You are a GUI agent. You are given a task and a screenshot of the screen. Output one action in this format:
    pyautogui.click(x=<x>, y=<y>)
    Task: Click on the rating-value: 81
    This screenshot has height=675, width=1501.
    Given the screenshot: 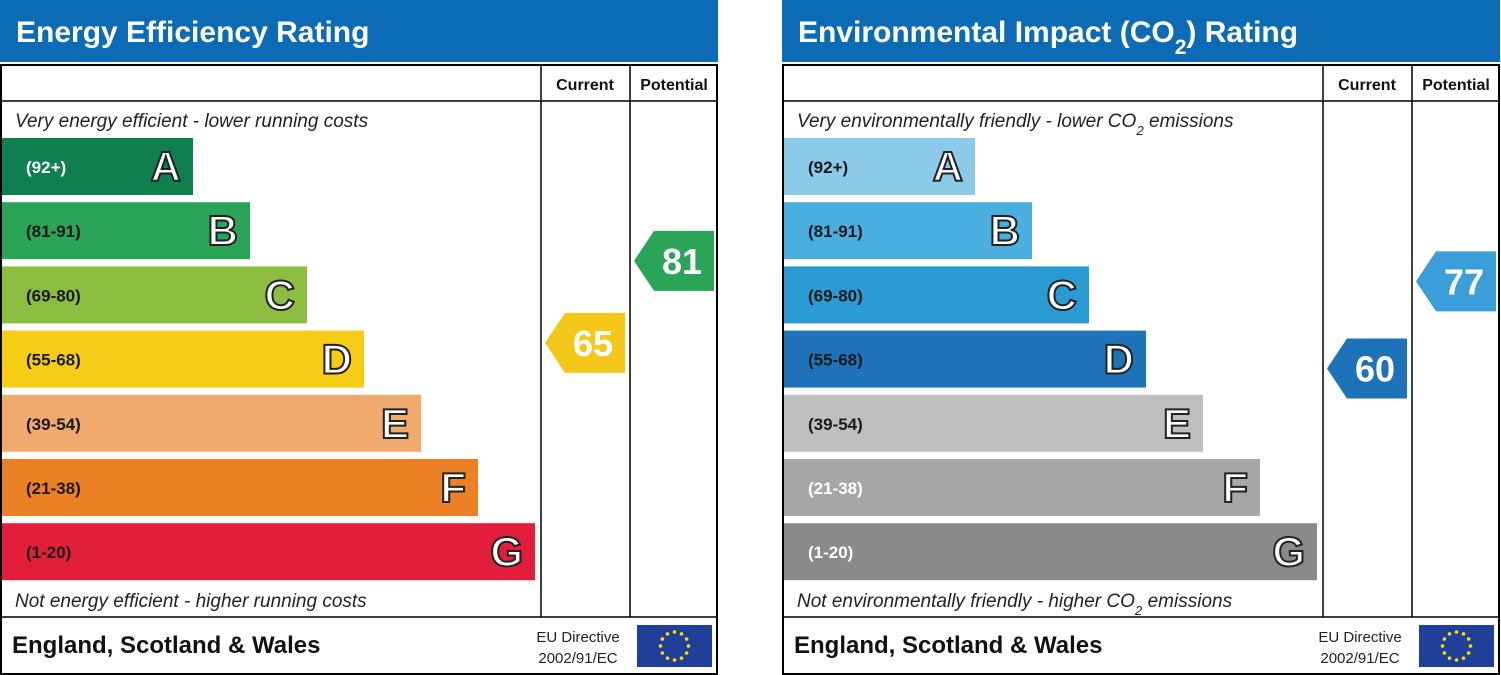 What is the action you would take?
    pyautogui.click(x=682, y=261)
    